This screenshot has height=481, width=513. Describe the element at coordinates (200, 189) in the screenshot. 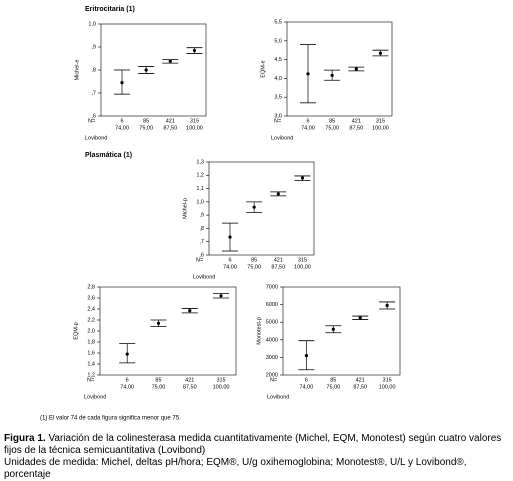

I see `y-tick-label: 1,1` at that location.